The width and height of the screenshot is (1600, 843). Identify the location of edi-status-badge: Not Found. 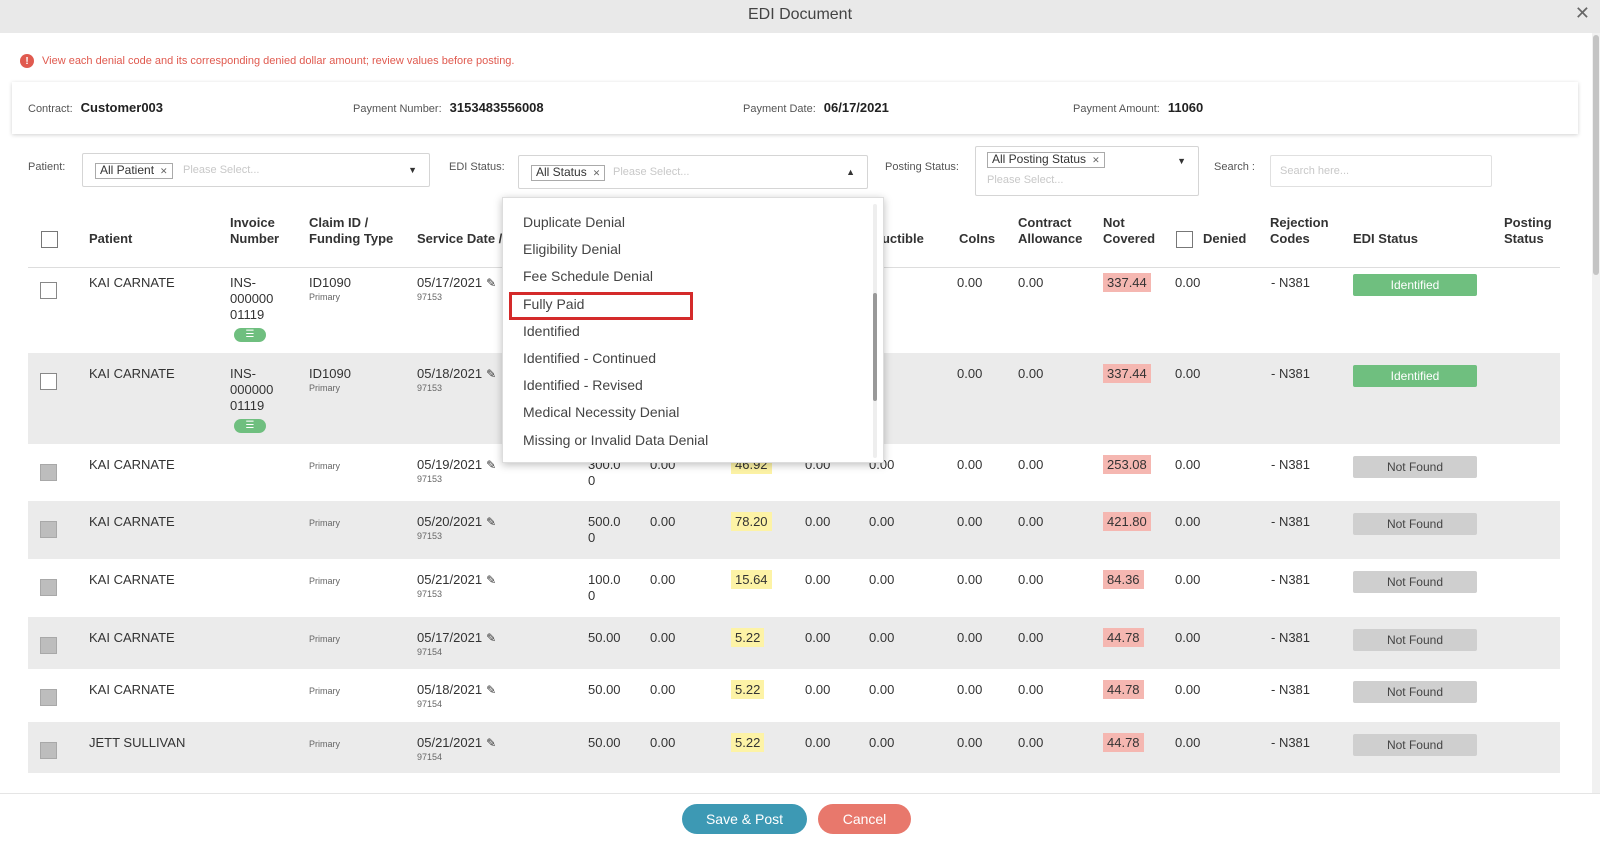
(1415, 692).